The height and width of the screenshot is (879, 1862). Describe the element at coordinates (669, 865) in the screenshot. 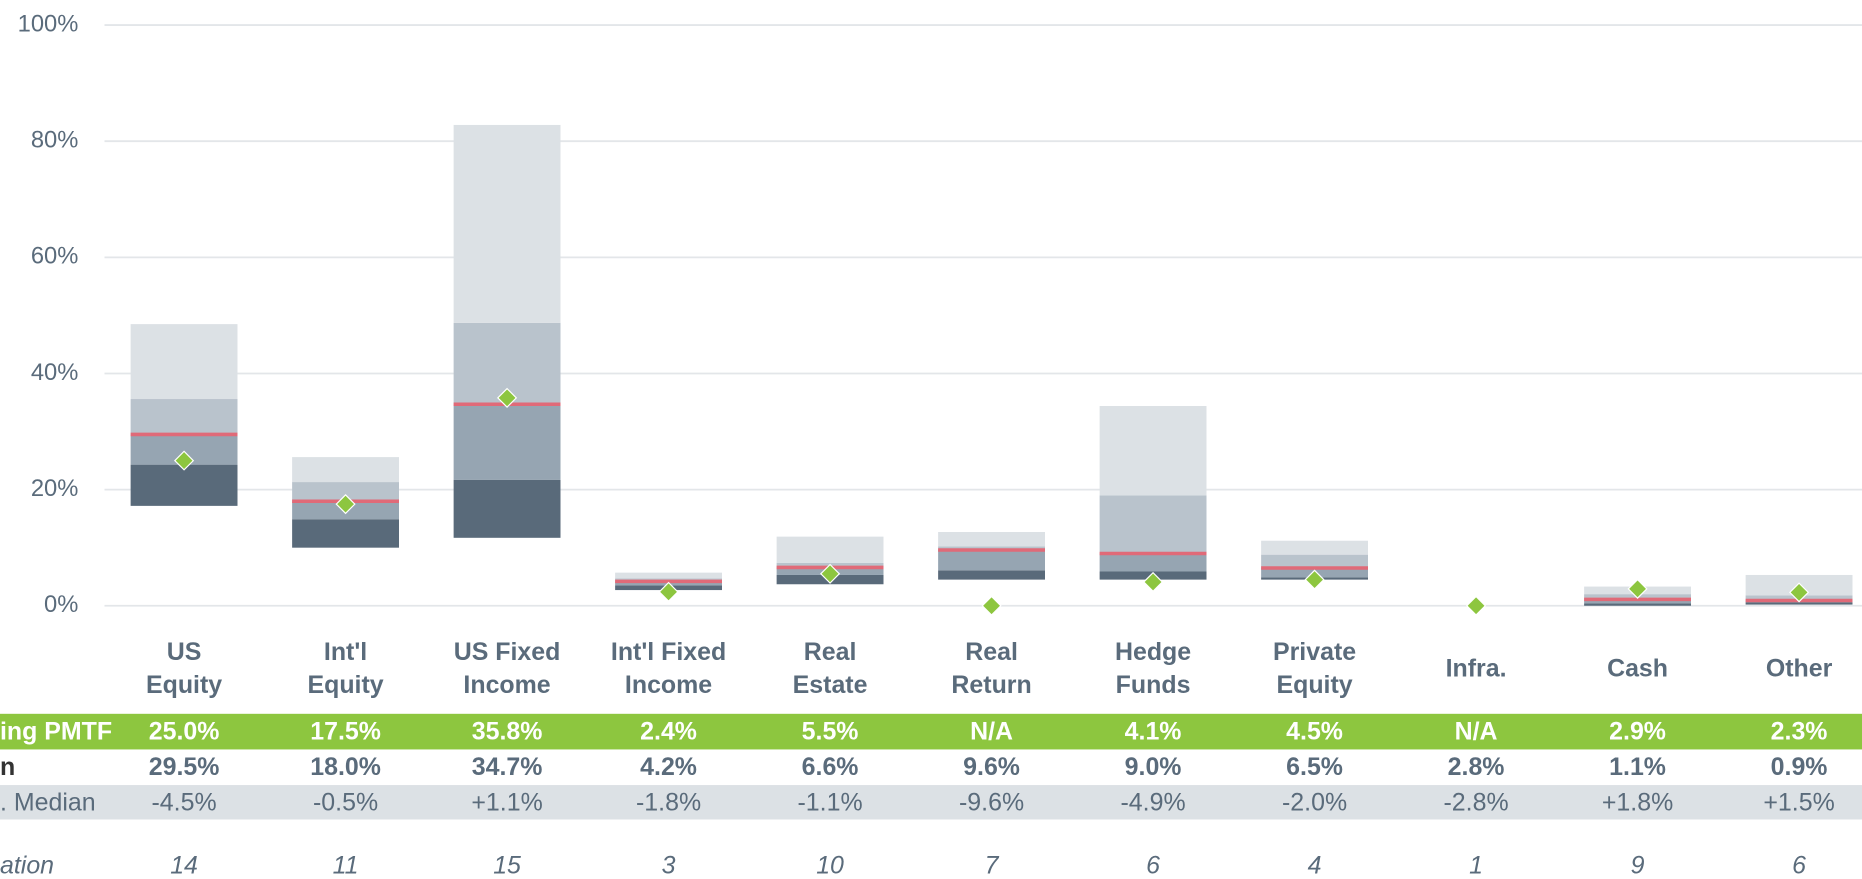

I see `count-cell: 3` at that location.